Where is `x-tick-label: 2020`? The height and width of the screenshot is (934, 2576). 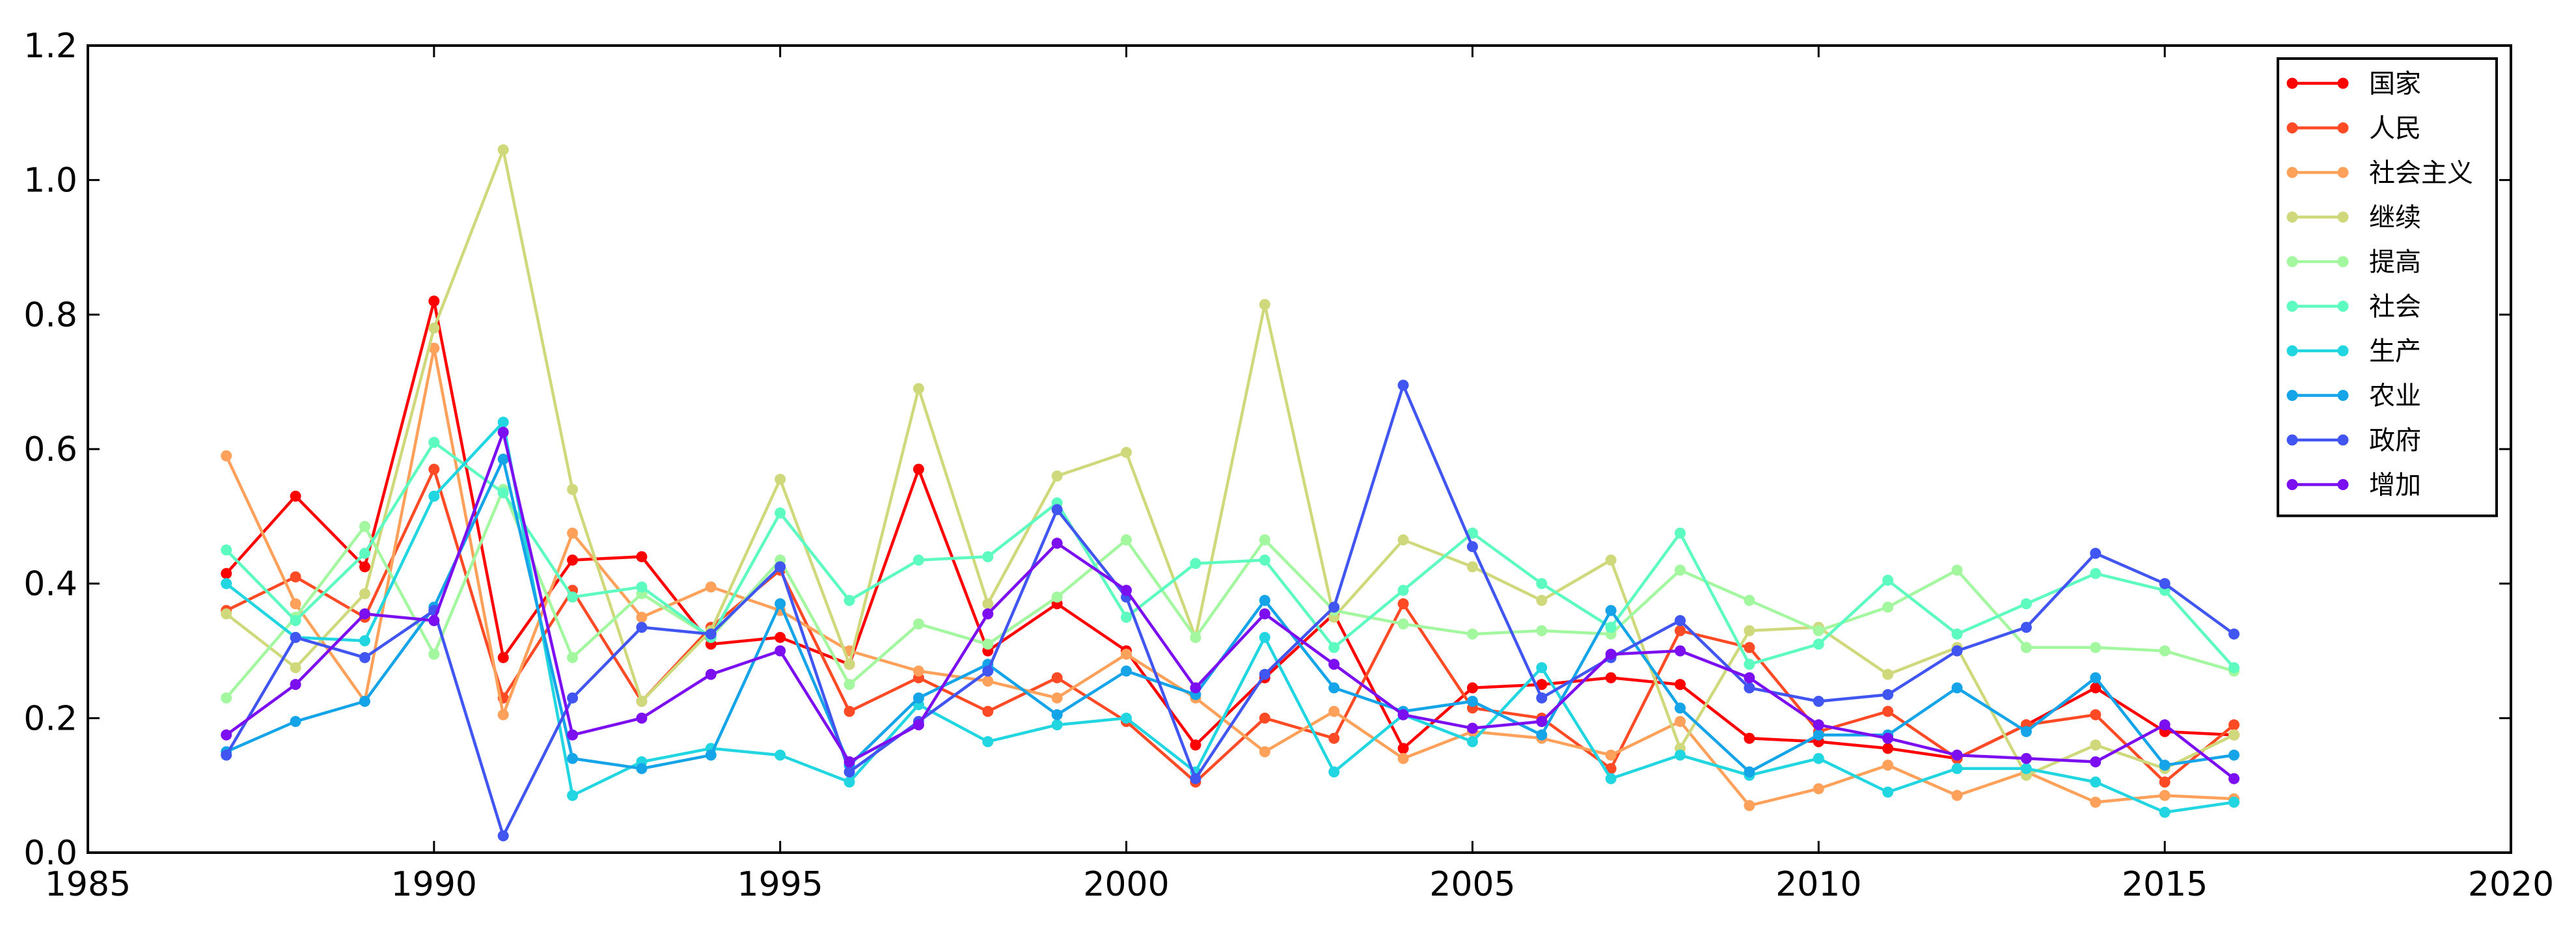
x-tick-label: 2020 is located at coordinates (2511, 884).